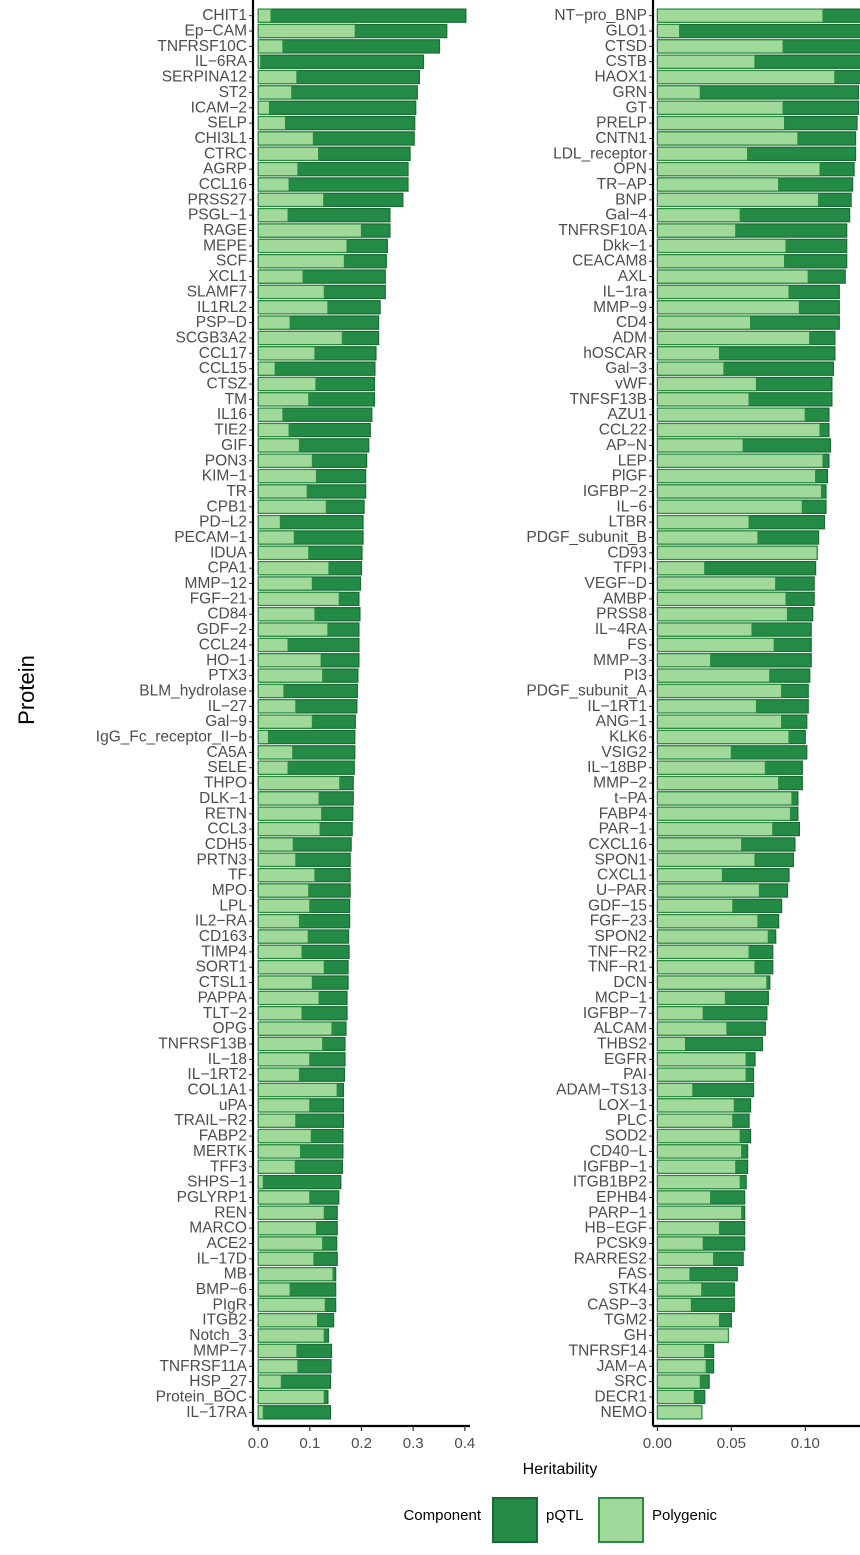  Describe the element at coordinates (724, 384) in the screenshot. I see `bar-row: vWF` at that location.